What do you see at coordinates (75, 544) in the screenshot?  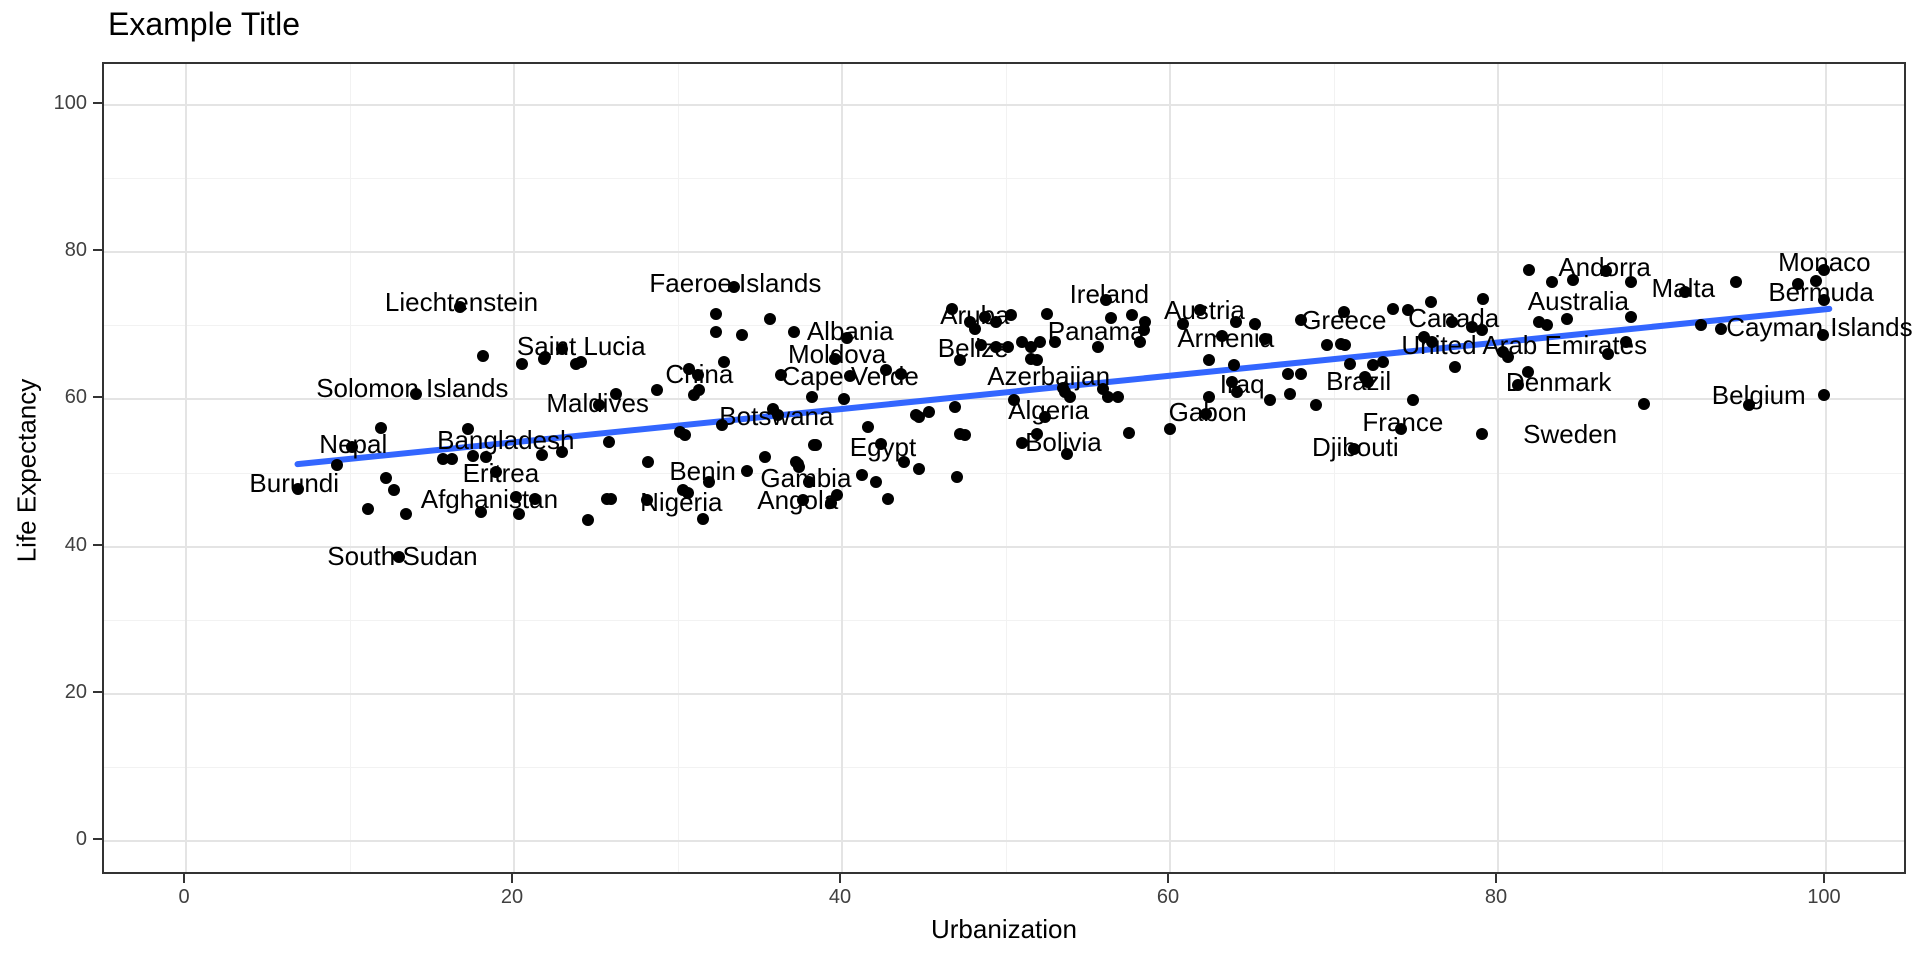 I see `y-tick-label: 40` at bounding box center [75, 544].